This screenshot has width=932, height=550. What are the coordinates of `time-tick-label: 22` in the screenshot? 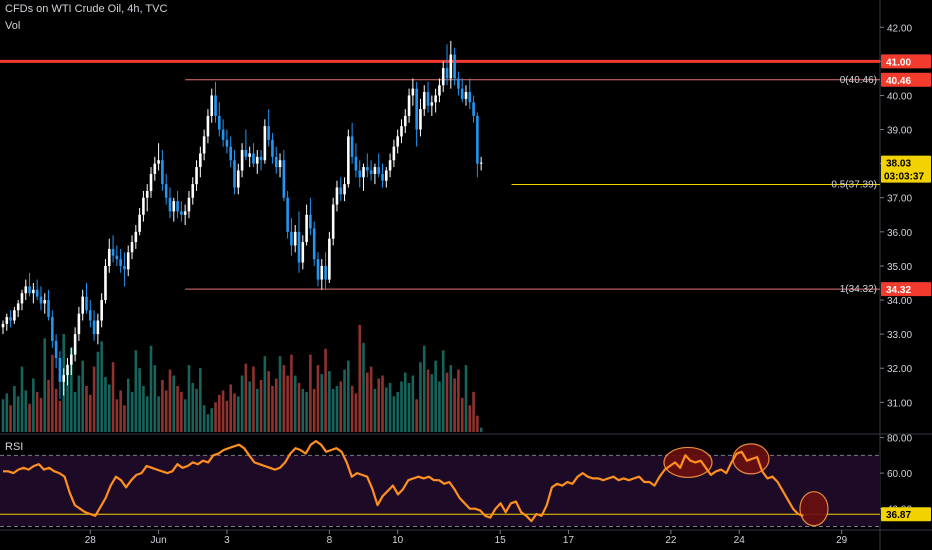 It's located at (671, 540).